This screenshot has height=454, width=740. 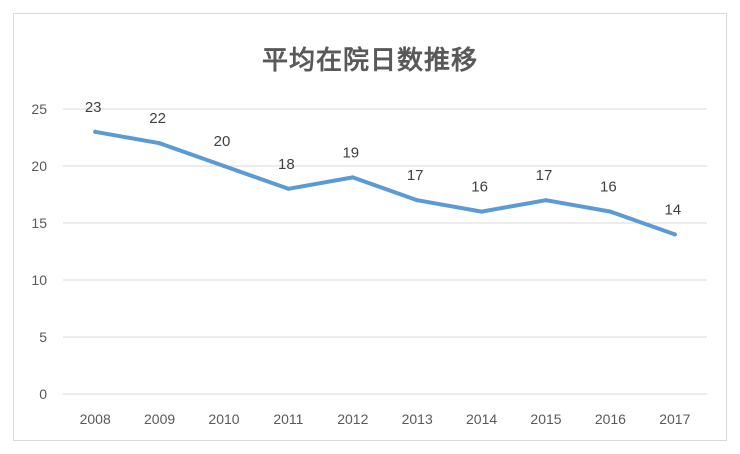 I want to click on y-tick-label: 5, so click(x=43, y=337).